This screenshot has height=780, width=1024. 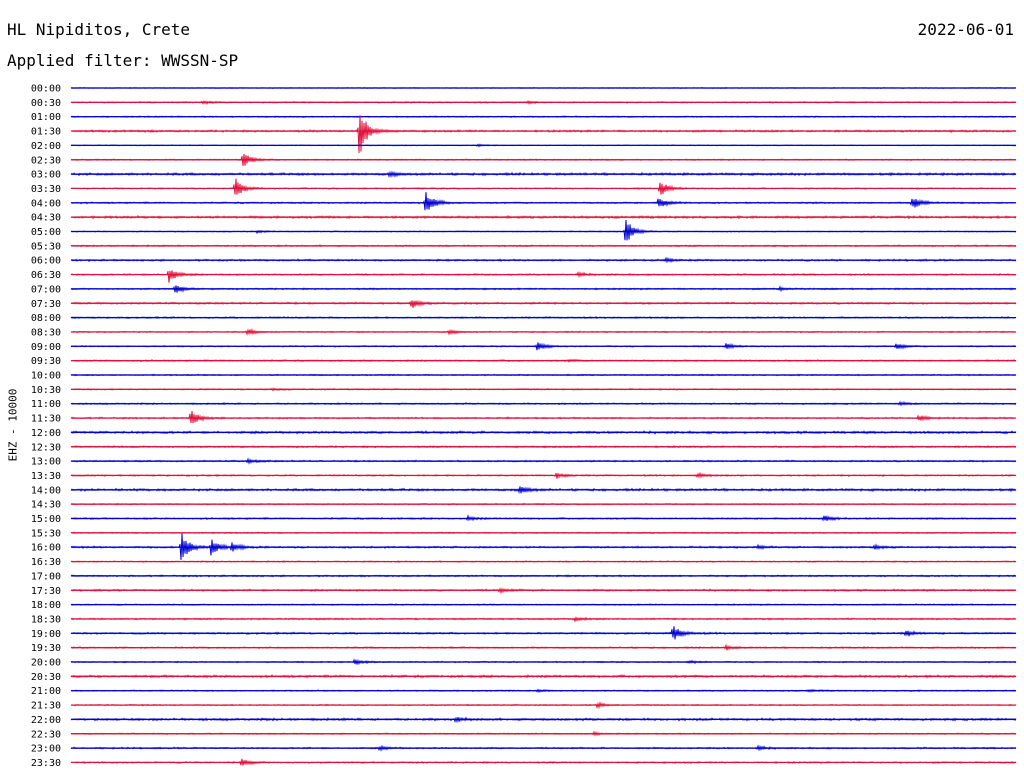 What do you see at coordinates (46, 304) in the screenshot?
I see `row-time-label: 07:30` at bounding box center [46, 304].